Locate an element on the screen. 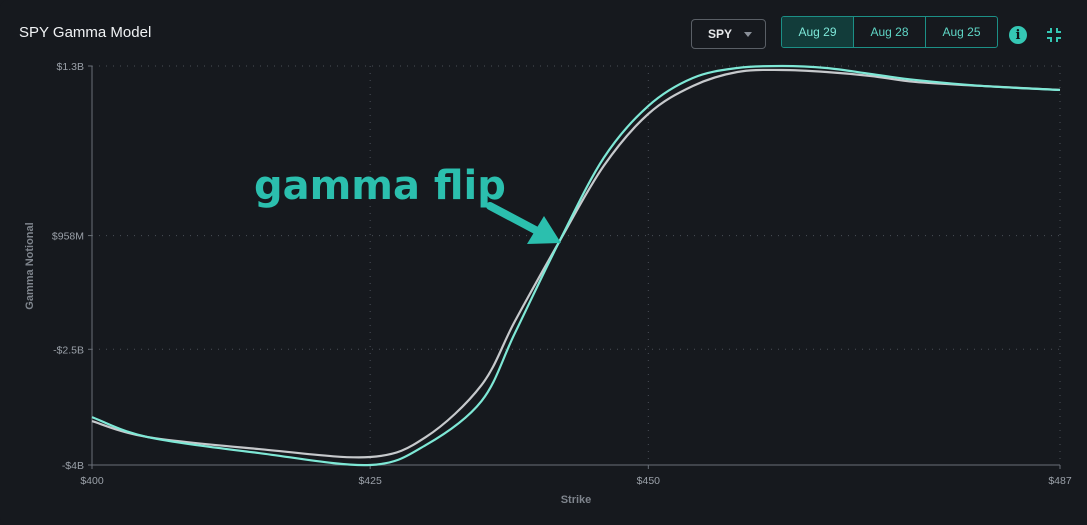 The width and height of the screenshot is (1087, 525). date-toggle-group: Aug 29 Aug 28 Aug 25 is located at coordinates (889, 32).